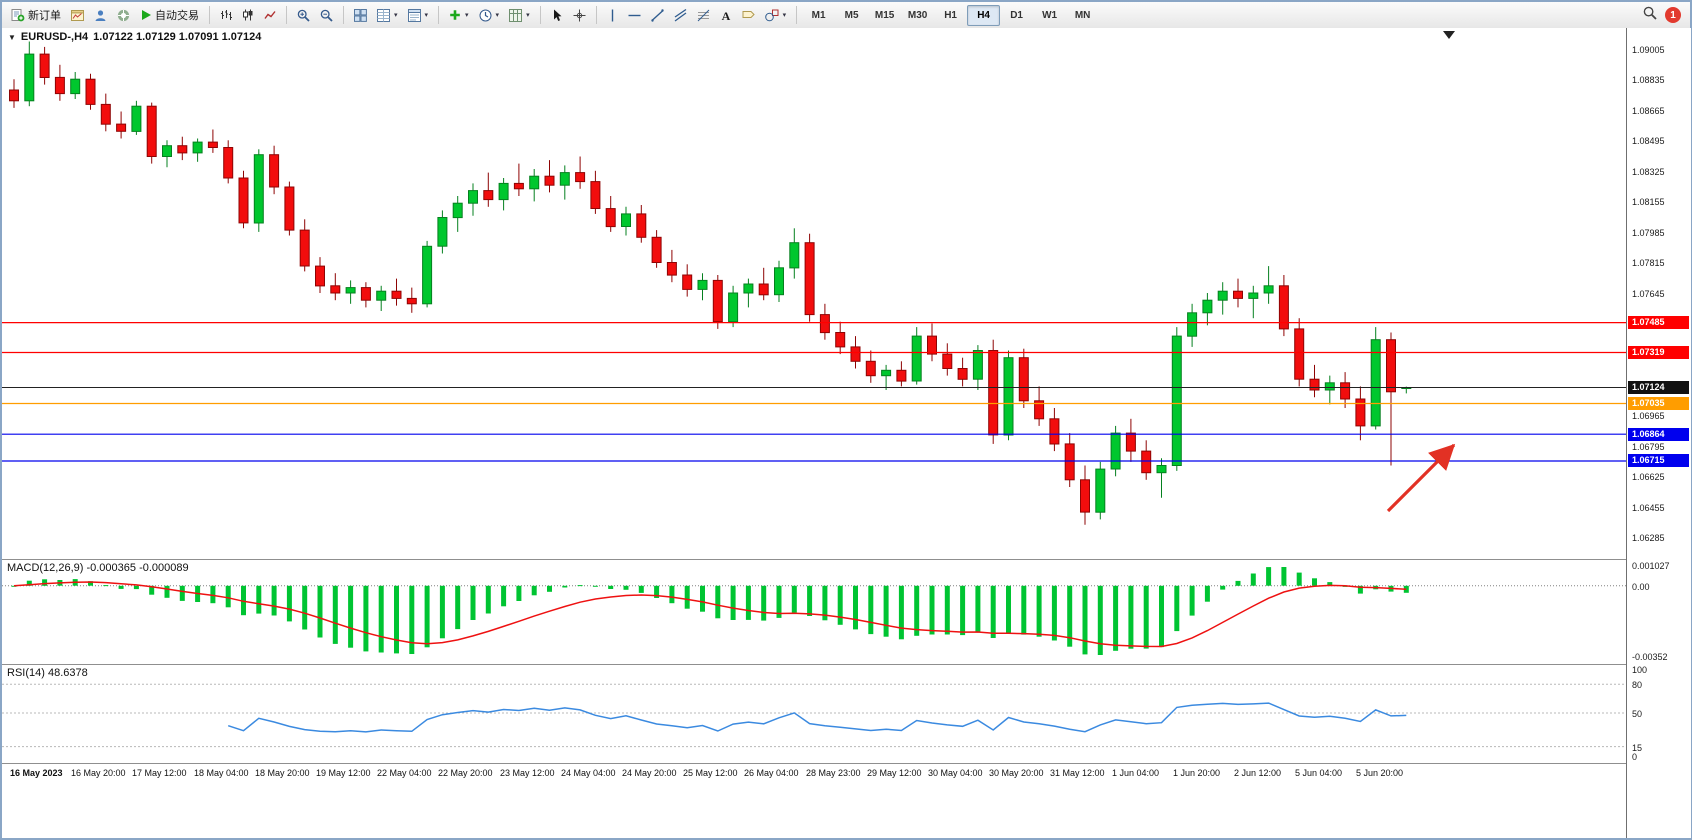 This screenshot has width=1692, height=840. Describe the element at coordinates (1648, 80) in the screenshot. I see `axis-label: 1.08835` at that location.